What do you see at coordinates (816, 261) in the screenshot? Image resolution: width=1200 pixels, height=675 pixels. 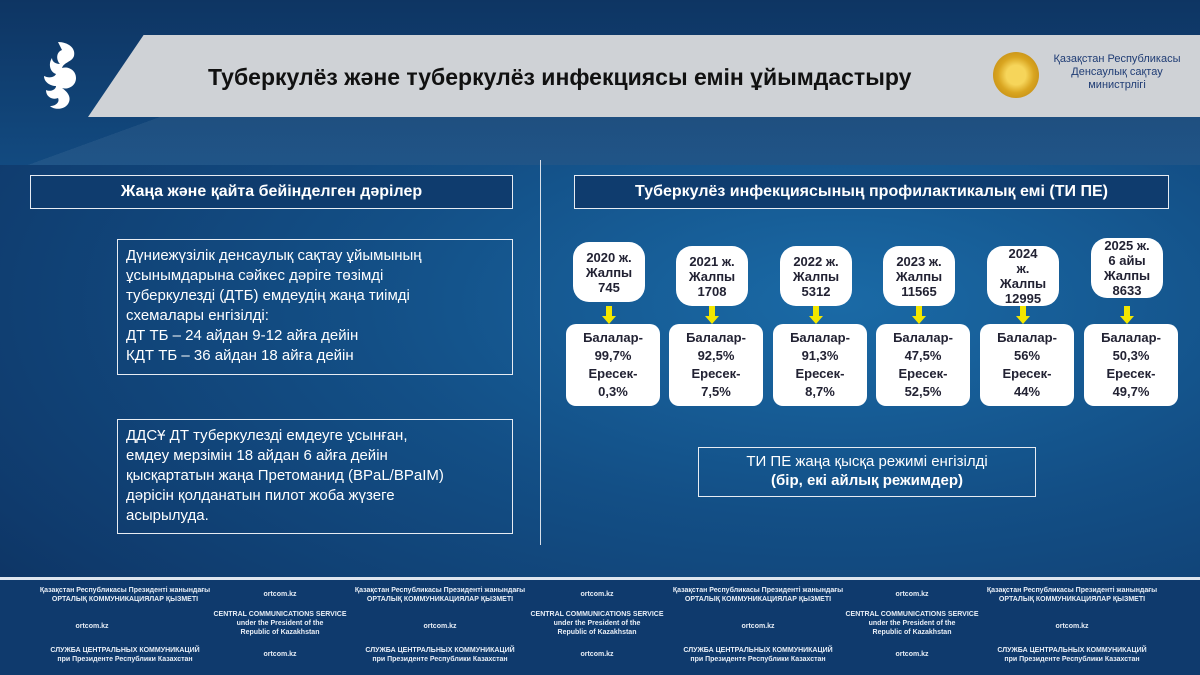 I see `text-line: 2022 ж.` at bounding box center [816, 261].